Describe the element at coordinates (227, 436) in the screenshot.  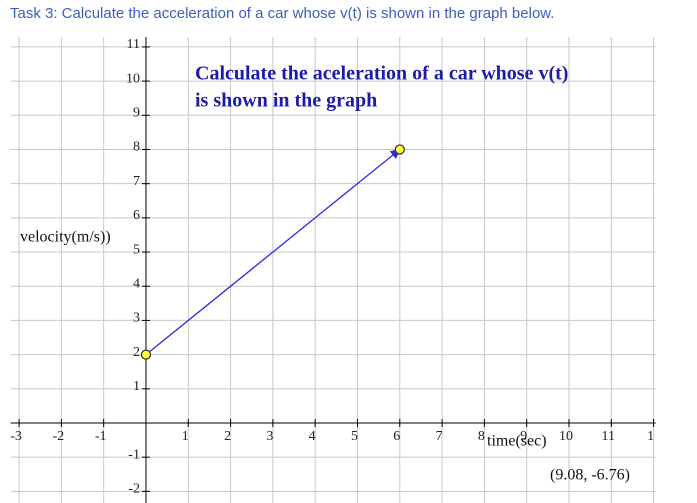
I see `x-tick-label: 2` at that location.